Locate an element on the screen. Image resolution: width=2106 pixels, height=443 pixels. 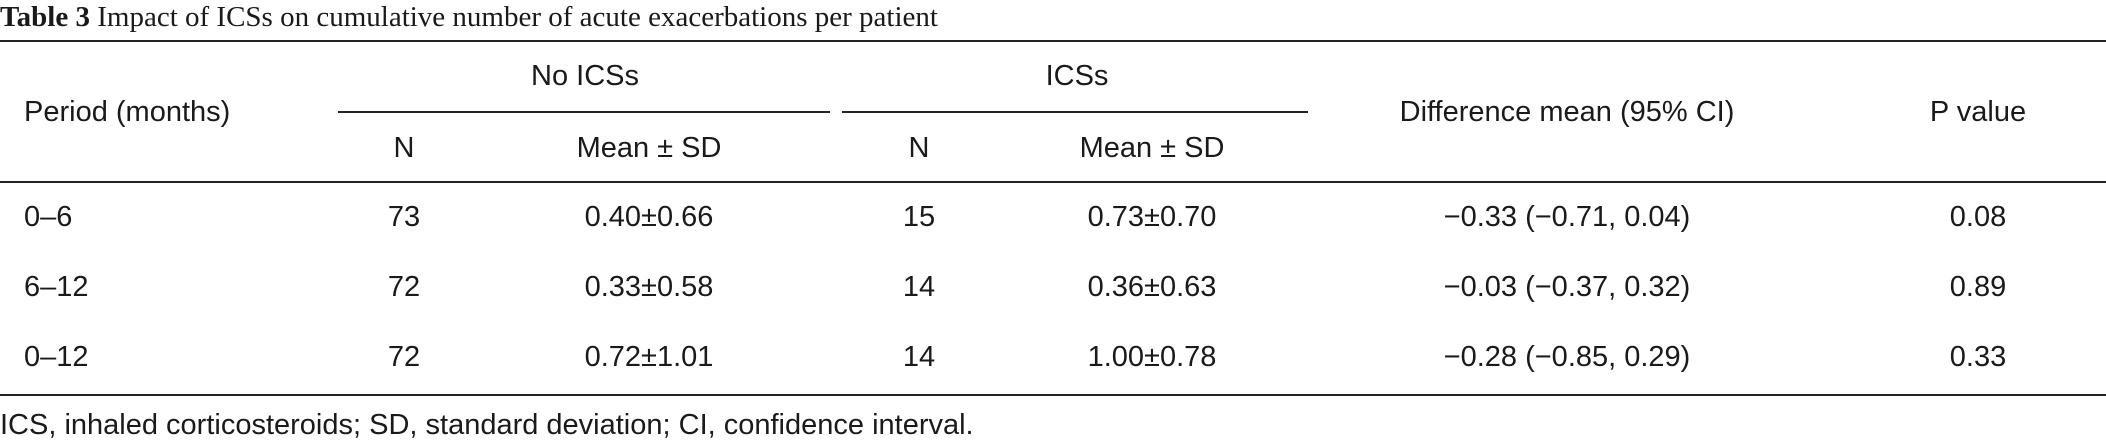
row-p-value: 0.89 is located at coordinates (1978, 287).